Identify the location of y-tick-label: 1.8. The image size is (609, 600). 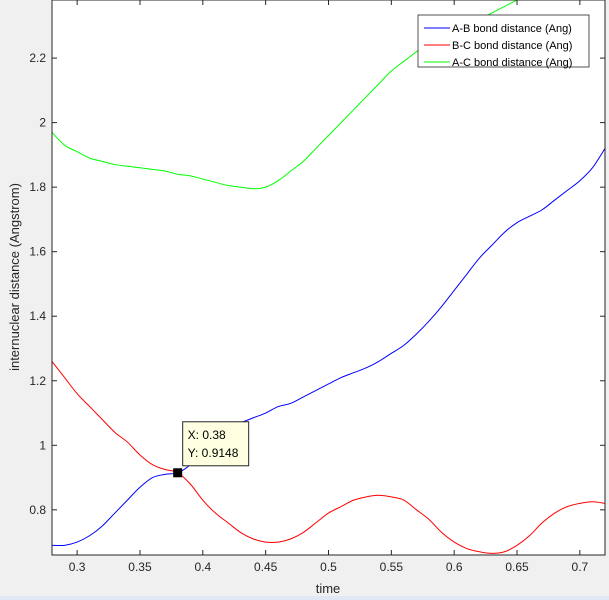
(37, 187).